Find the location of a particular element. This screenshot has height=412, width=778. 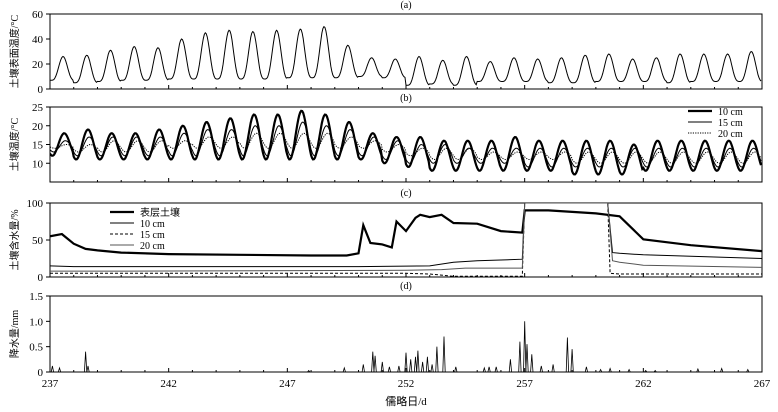

legend-label: 表层土壤 is located at coordinates (160, 212).